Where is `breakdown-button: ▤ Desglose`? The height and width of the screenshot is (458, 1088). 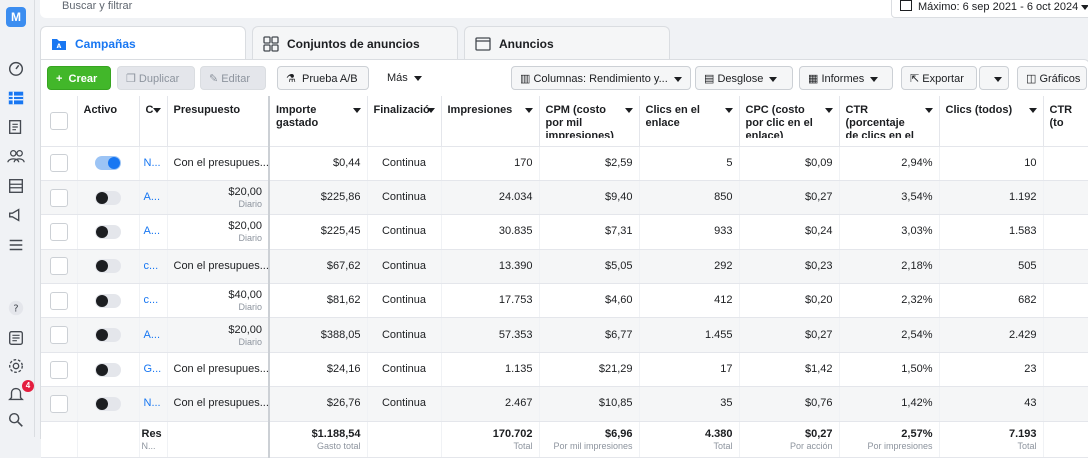 breakdown-button: ▤ Desglose is located at coordinates (744, 78).